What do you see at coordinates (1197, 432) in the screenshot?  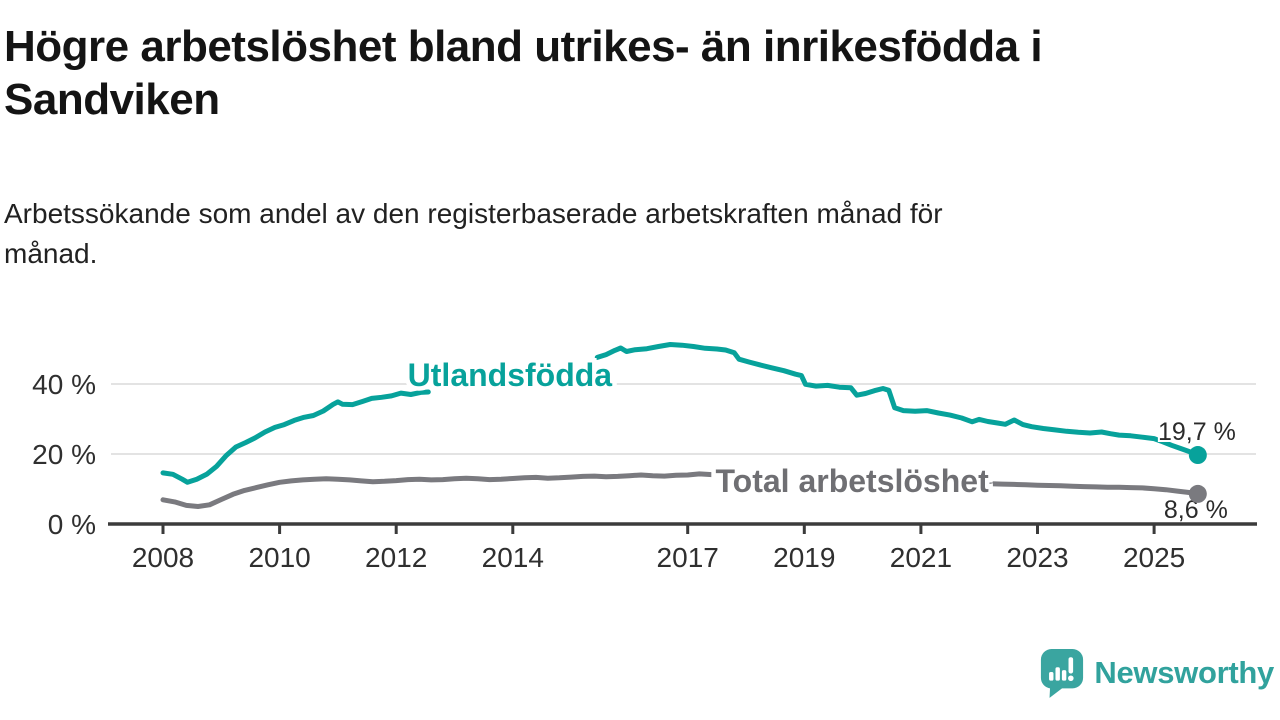 I see `svg-text: 19,7 %` at bounding box center [1197, 432].